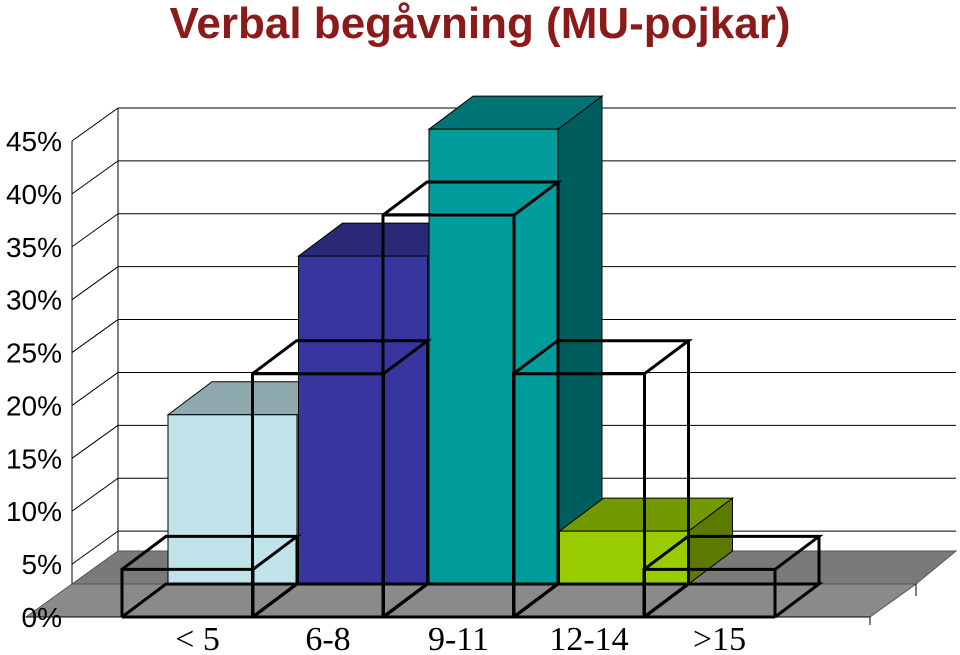  What do you see at coordinates (34, 300) in the screenshot?
I see `y-tick-label: 30%` at bounding box center [34, 300].